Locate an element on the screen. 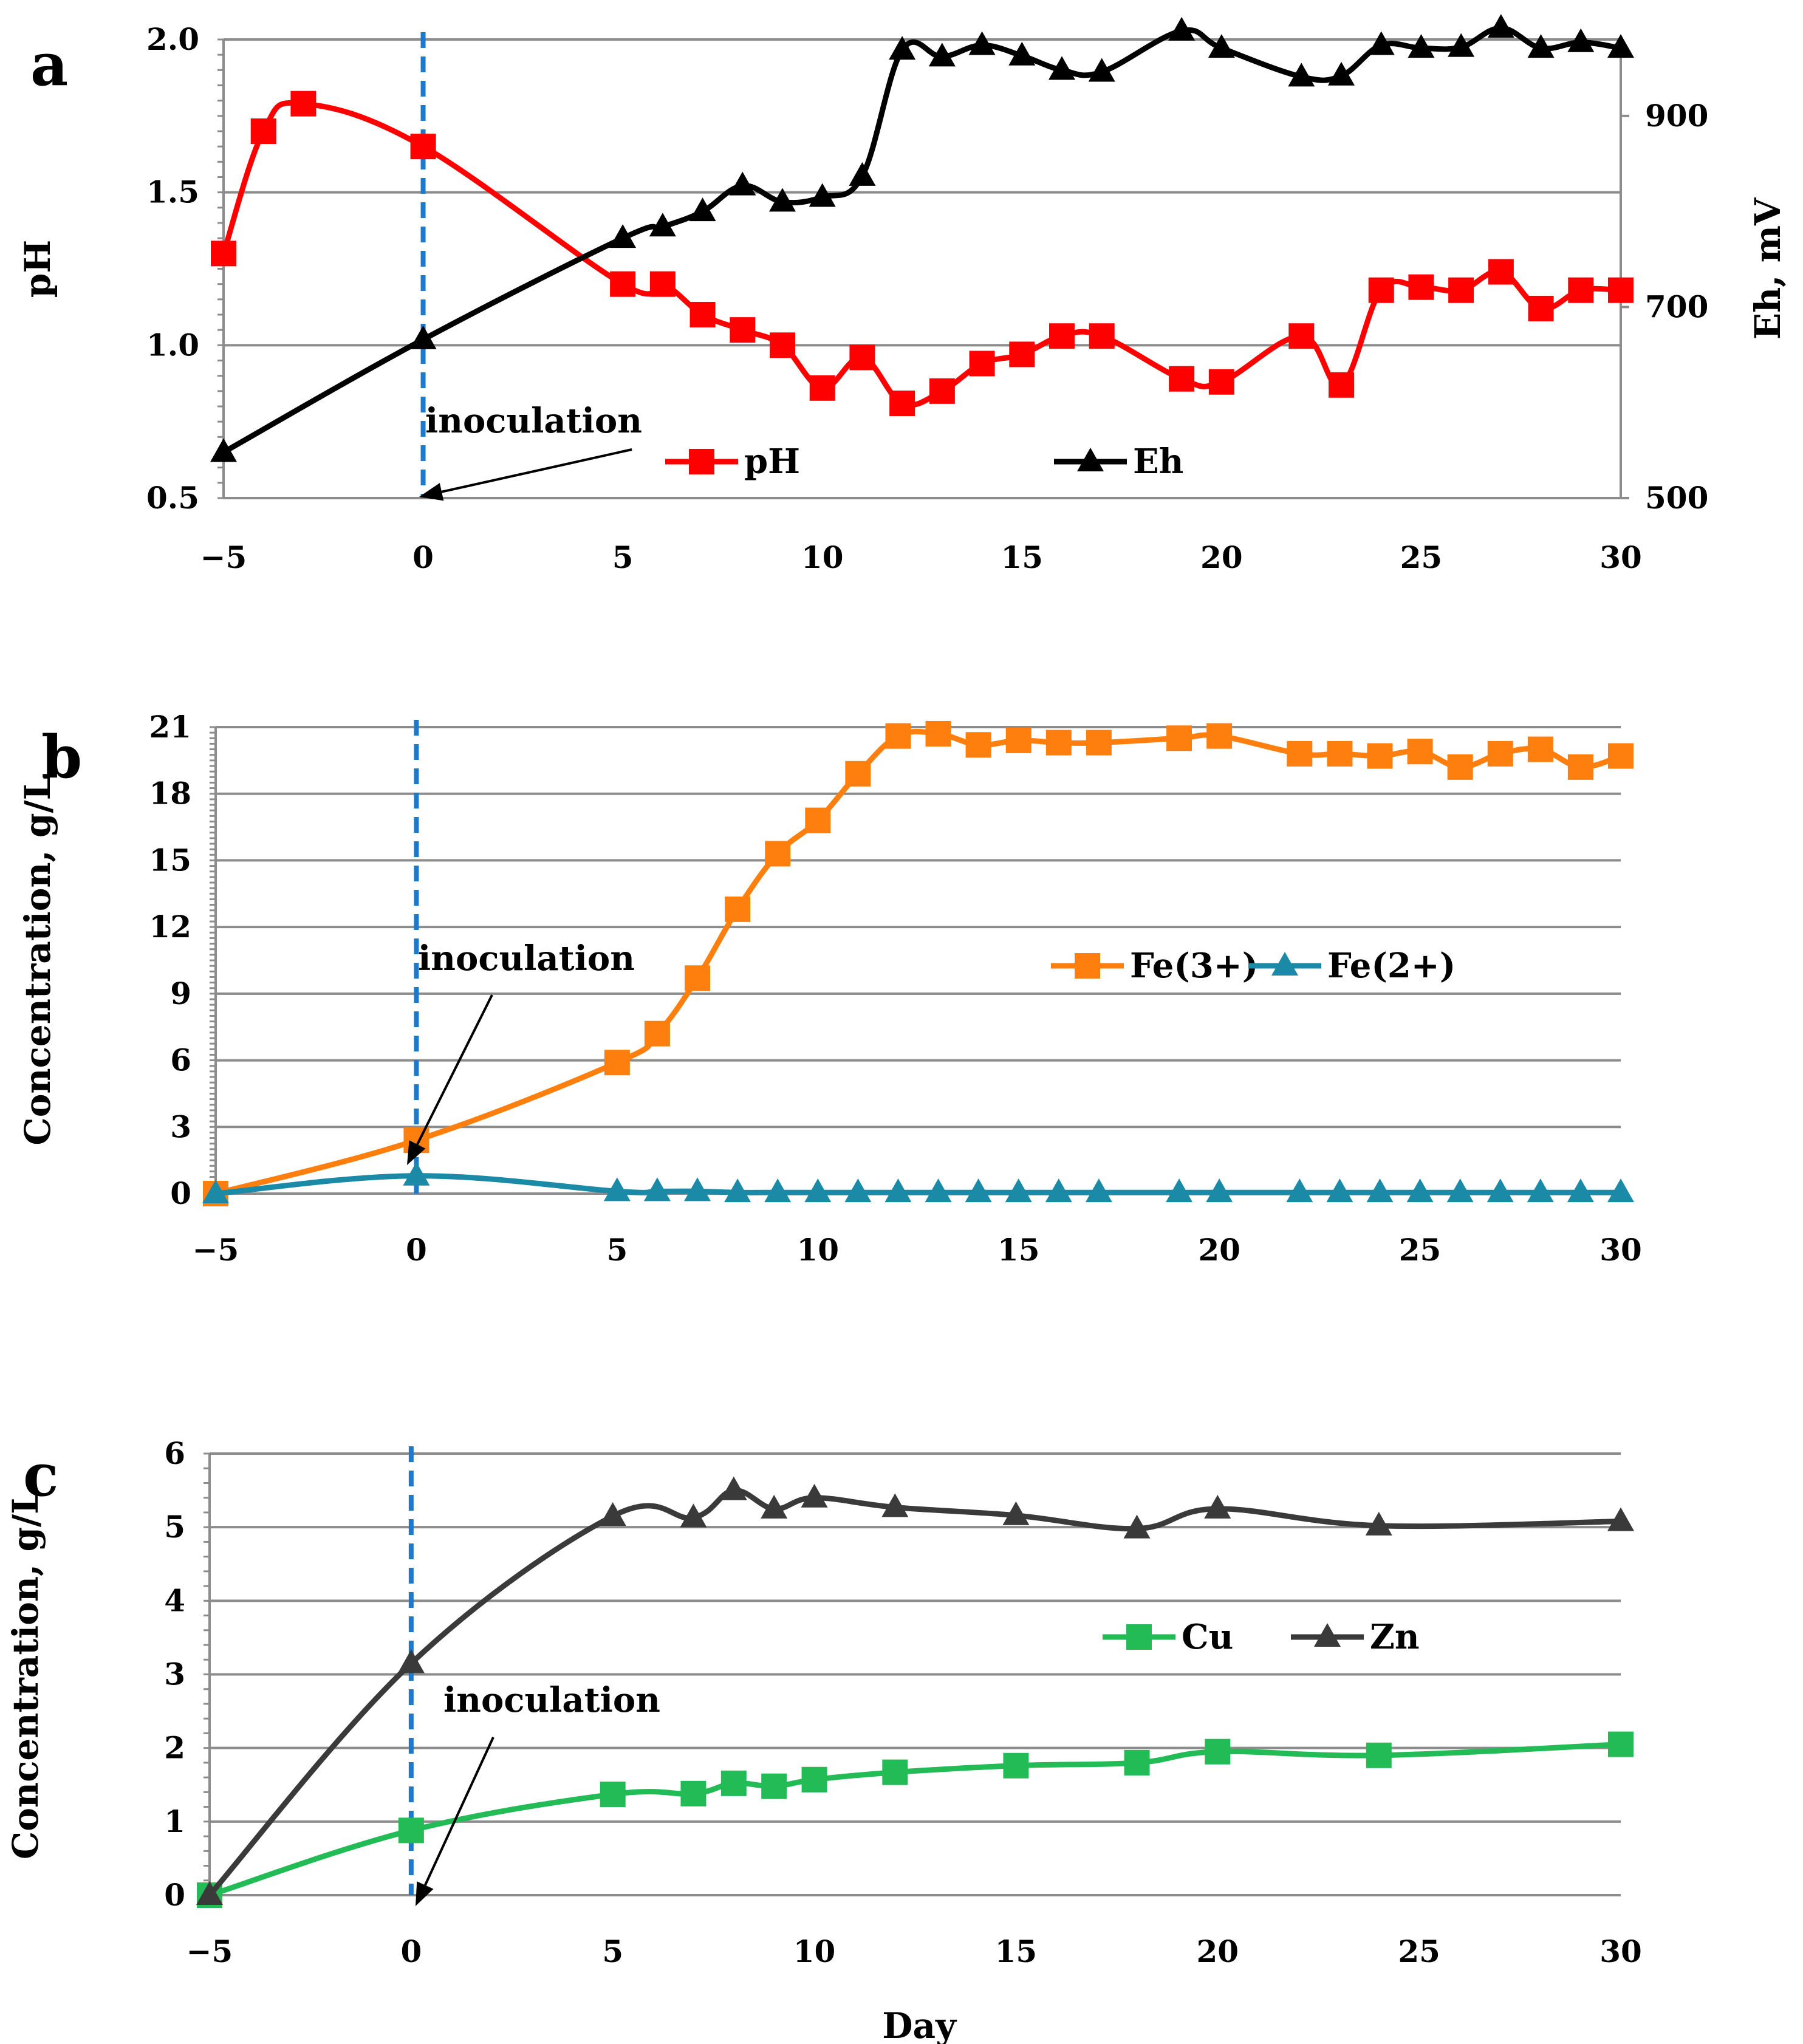  legend-label: Fe(3+) is located at coordinates (1194, 966).